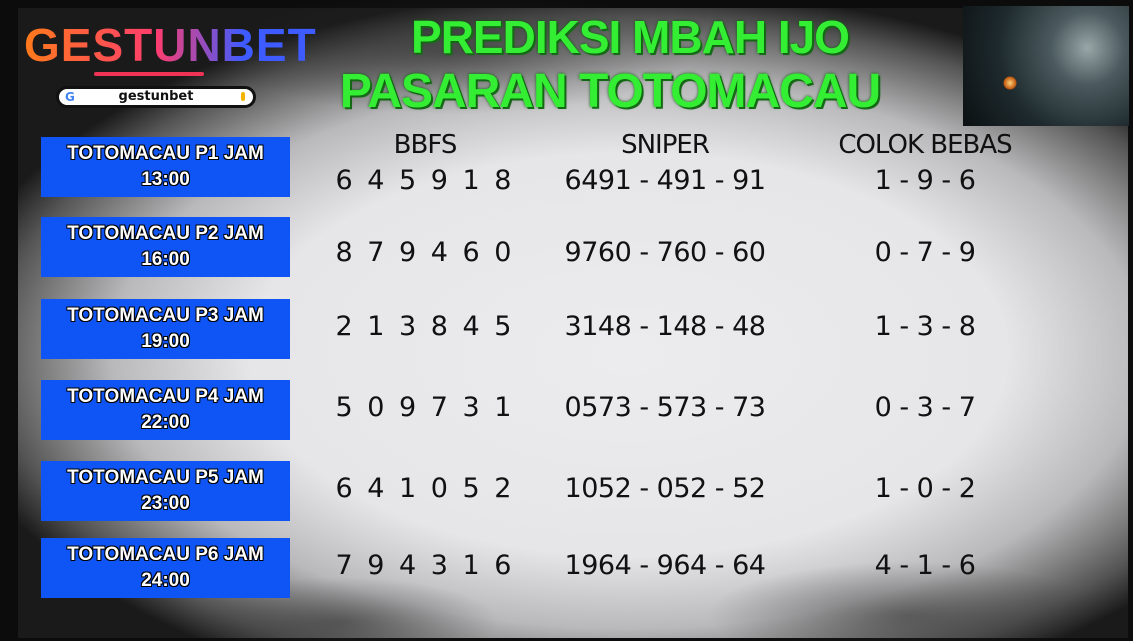 This screenshot has height=641, width=1133. What do you see at coordinates (665, 488) in the screenshot?
I see `sniper-value: 1052 - 052 - 52` at bounding box center [665, 488].